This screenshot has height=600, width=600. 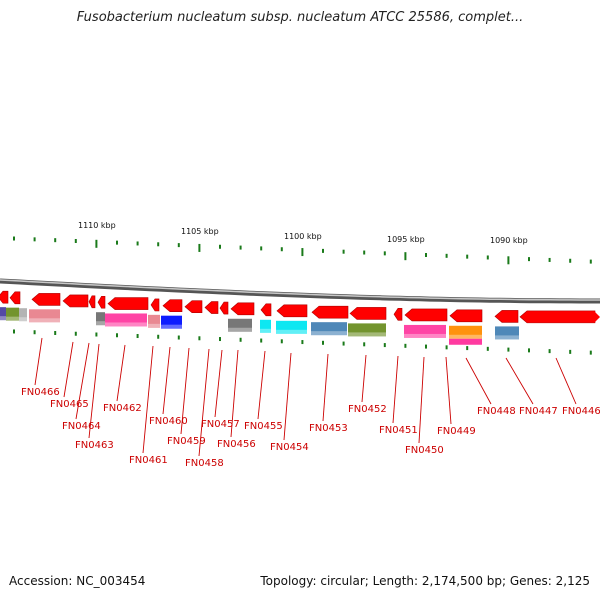 What do you see at coordinates (328, 428) in the screenshot?
I see `gene-label: FN0453` at bounding box center [328, 428].